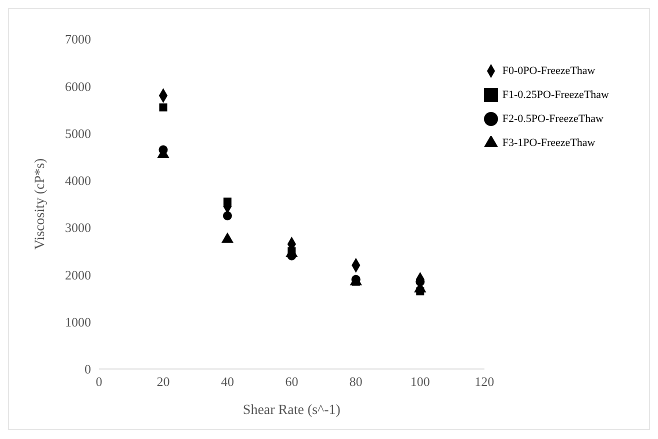 This screenshot has width=658, height=439. What do you see at coordinates (78, 228) in the screenshot?
I see `y-tick-label: 3000` at bounding box center [78, 228].